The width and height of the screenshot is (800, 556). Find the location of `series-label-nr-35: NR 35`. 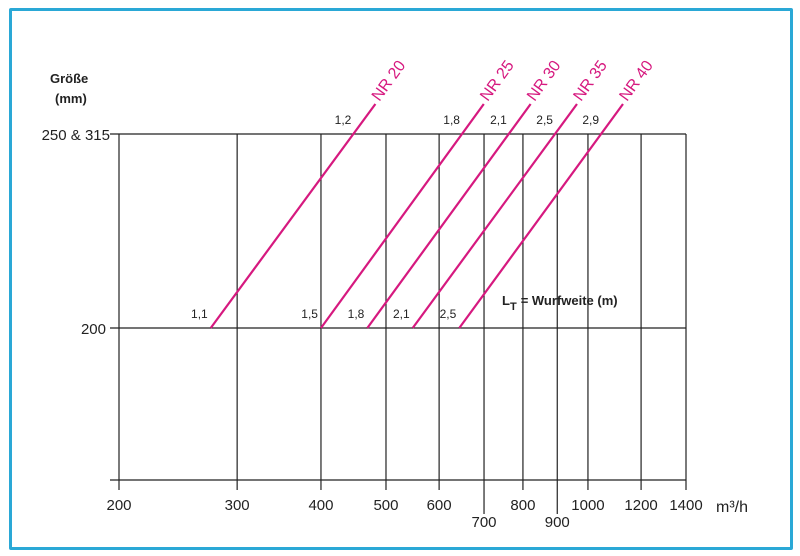

series-label-nr-35: NR 35 is located at coordinates (590, 81).